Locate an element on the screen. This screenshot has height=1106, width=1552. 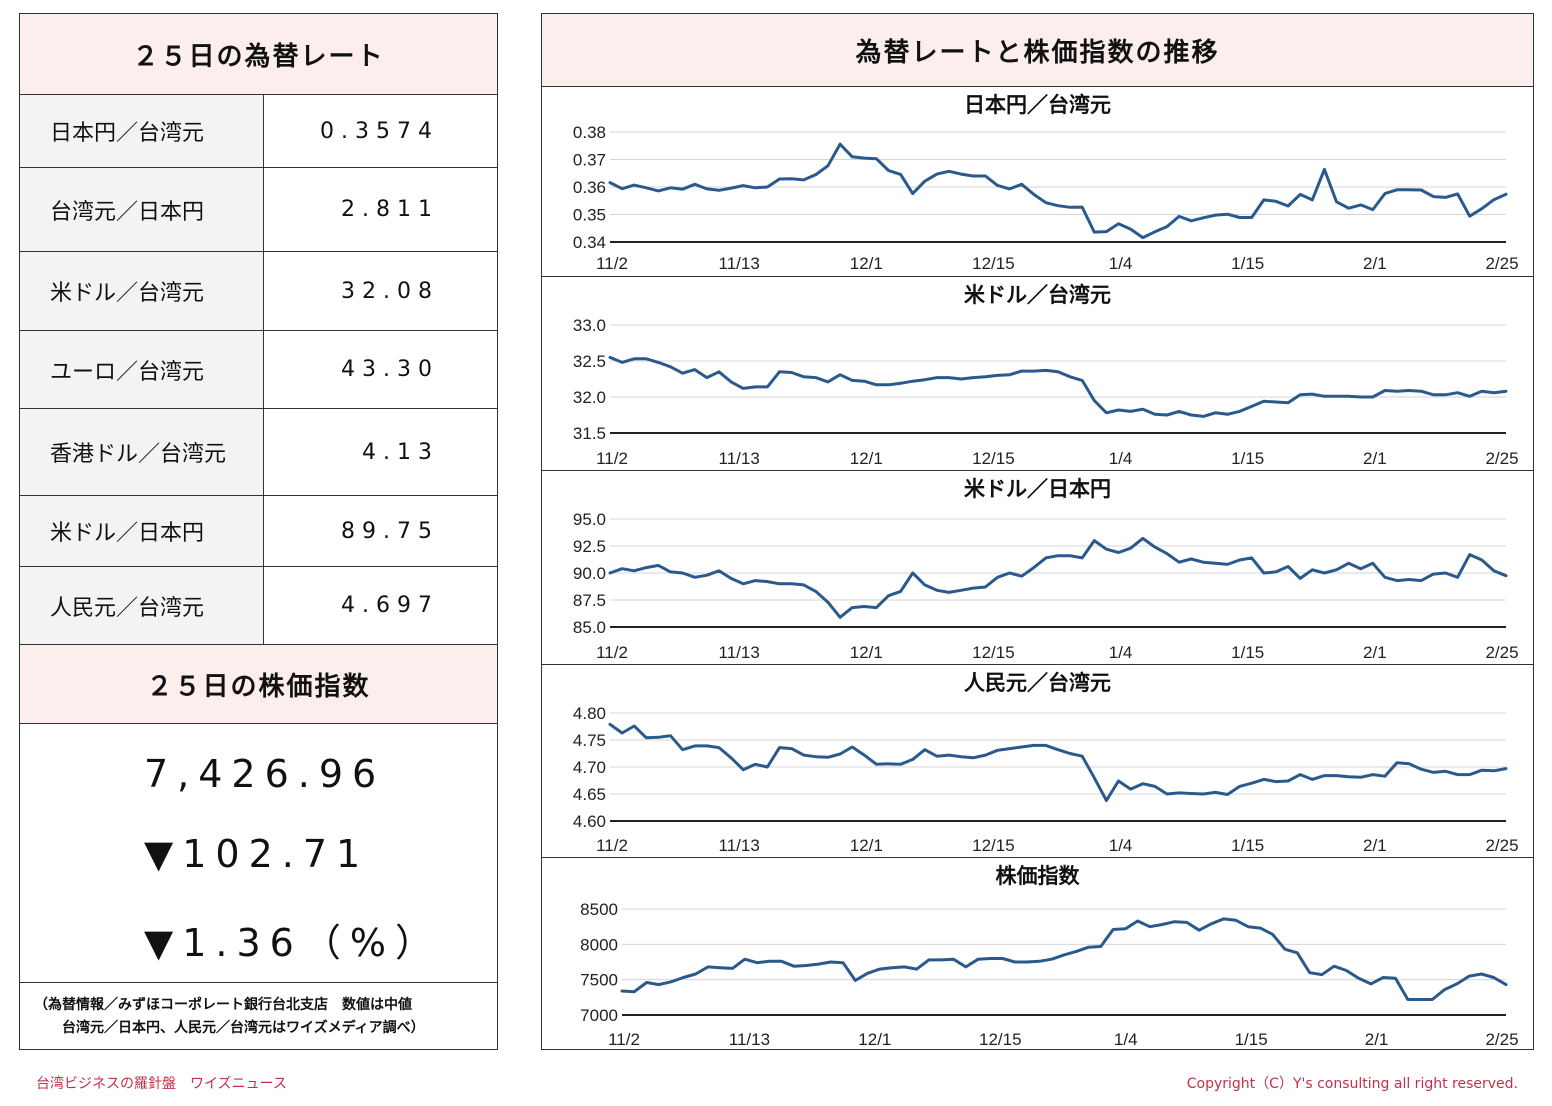
rate-label: 日本円／台湾元 is located at coordinates (142, 131).